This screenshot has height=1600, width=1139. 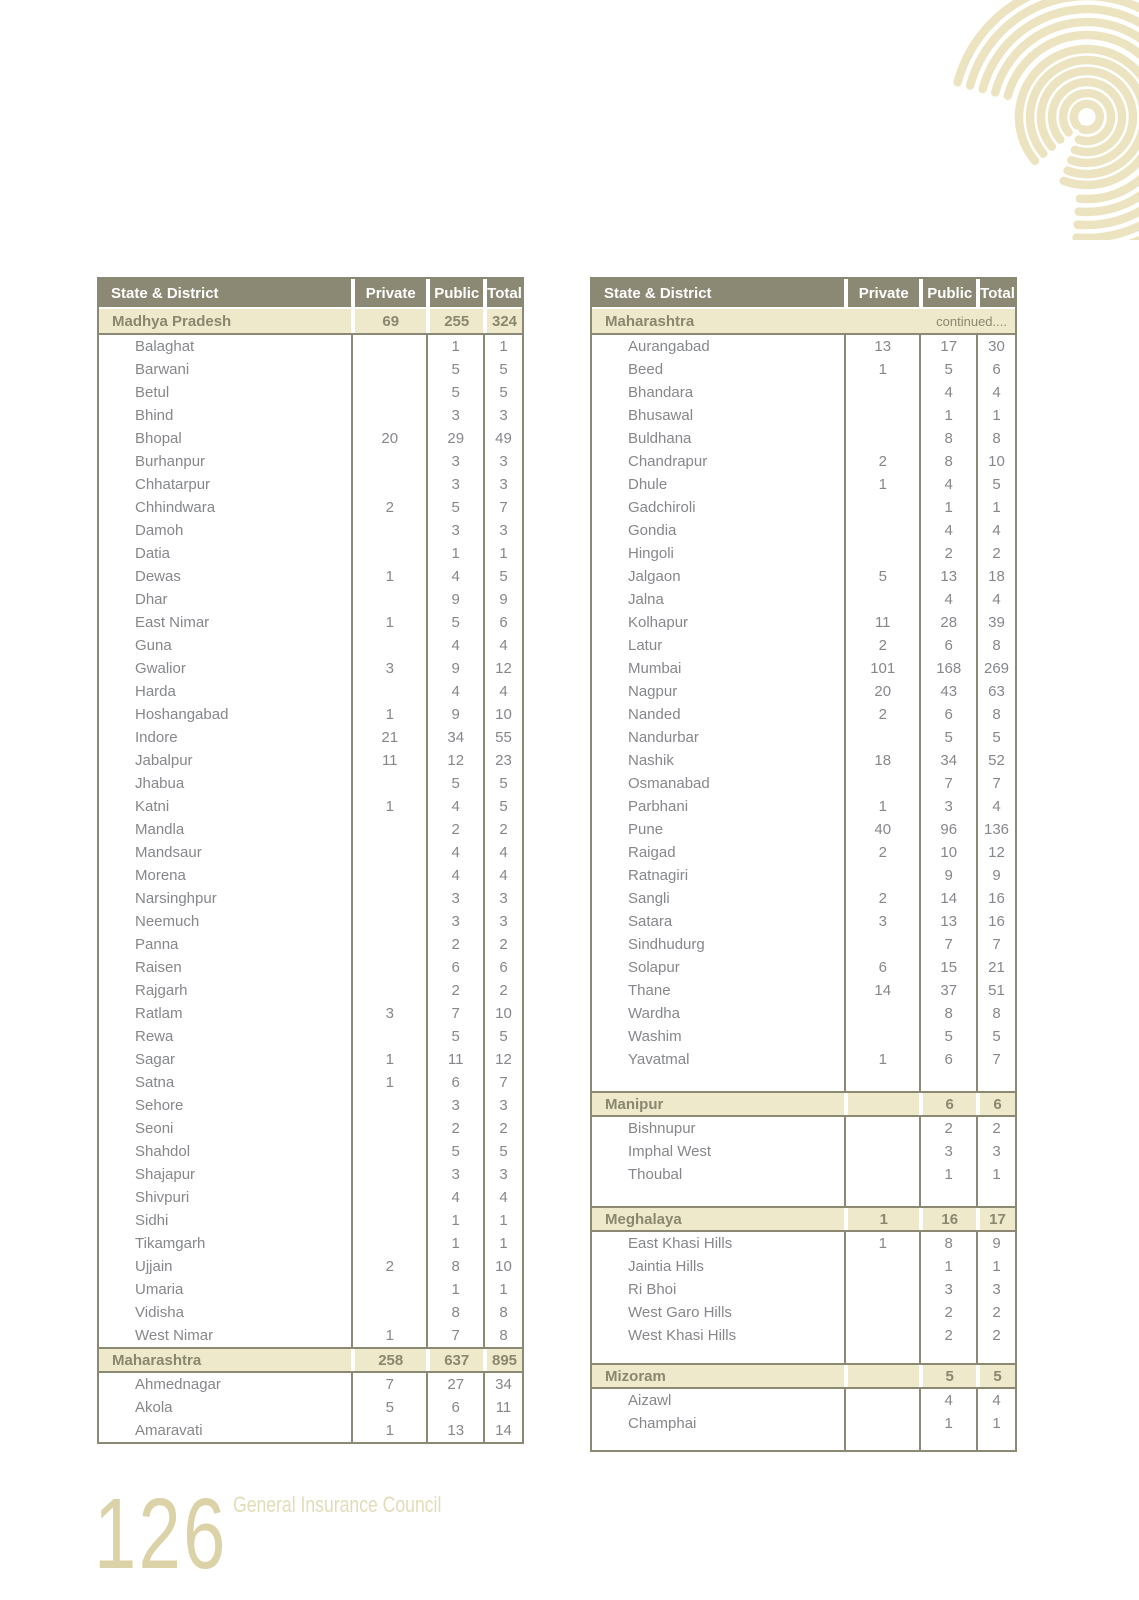 I want to click on state-private-cell, so click(x=881, y=1376).